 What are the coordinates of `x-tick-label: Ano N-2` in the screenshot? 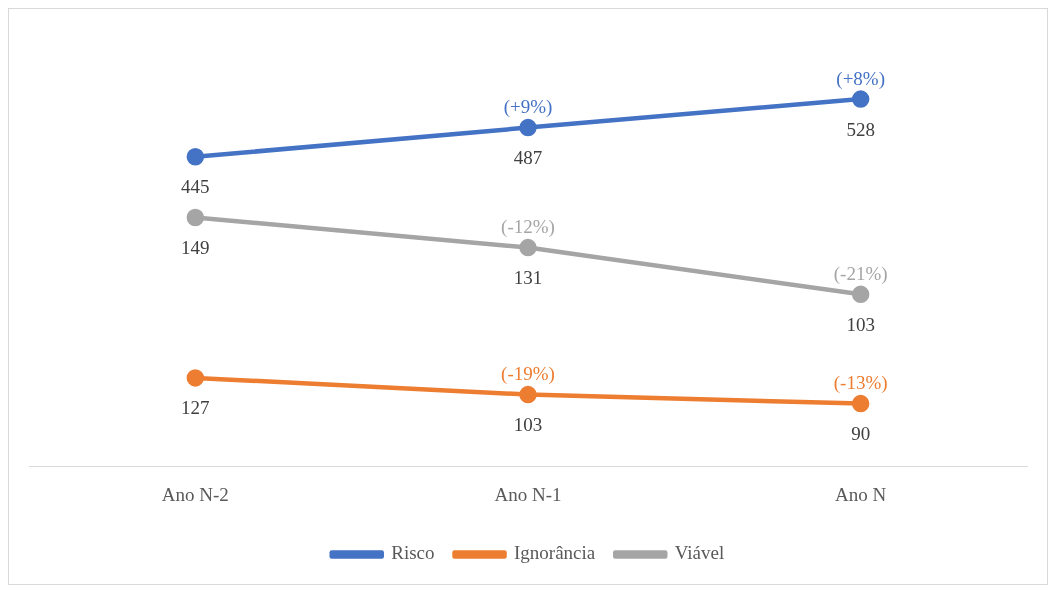 It's located at (195, 494).